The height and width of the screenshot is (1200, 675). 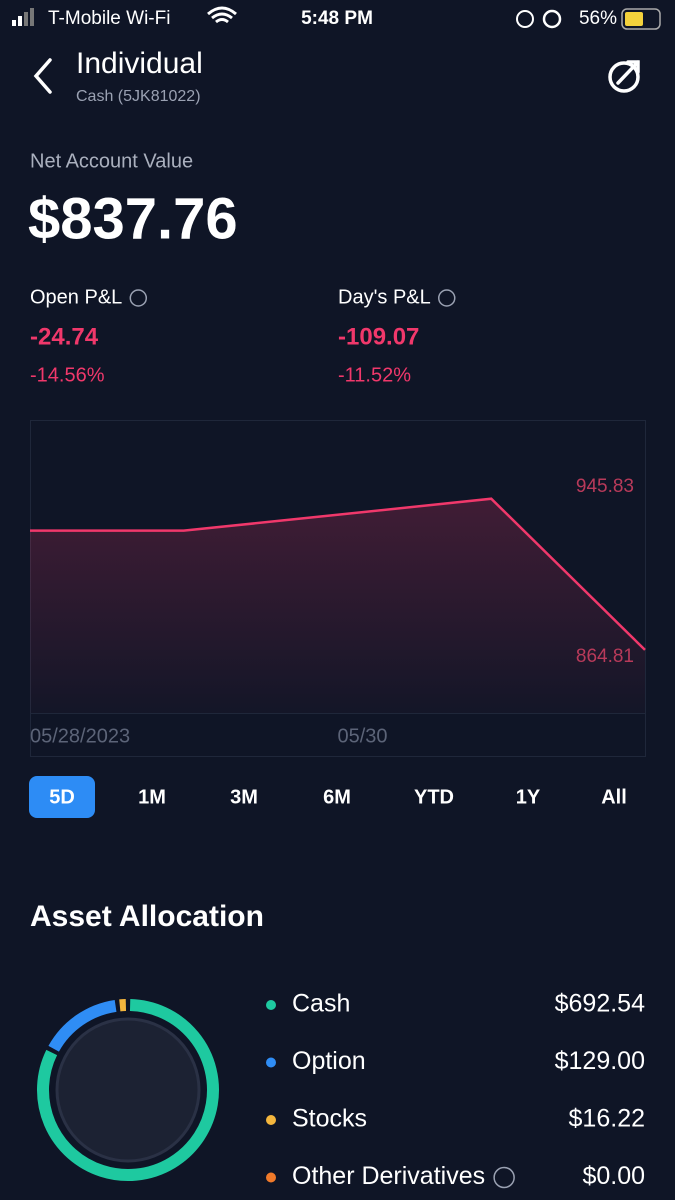 I want to click on donut-chart, so click(x=128, y=1090).